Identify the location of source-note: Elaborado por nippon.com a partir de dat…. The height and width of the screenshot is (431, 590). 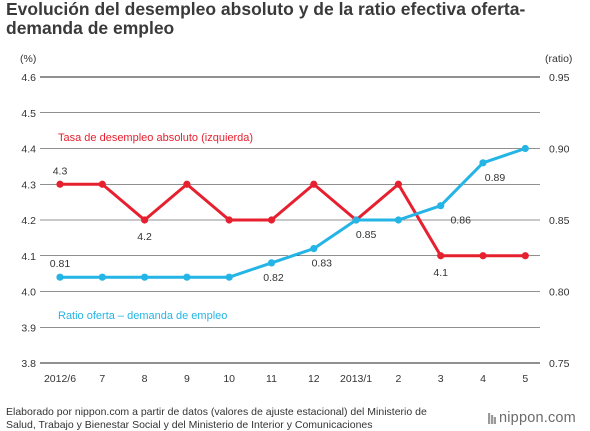
(216, 418).